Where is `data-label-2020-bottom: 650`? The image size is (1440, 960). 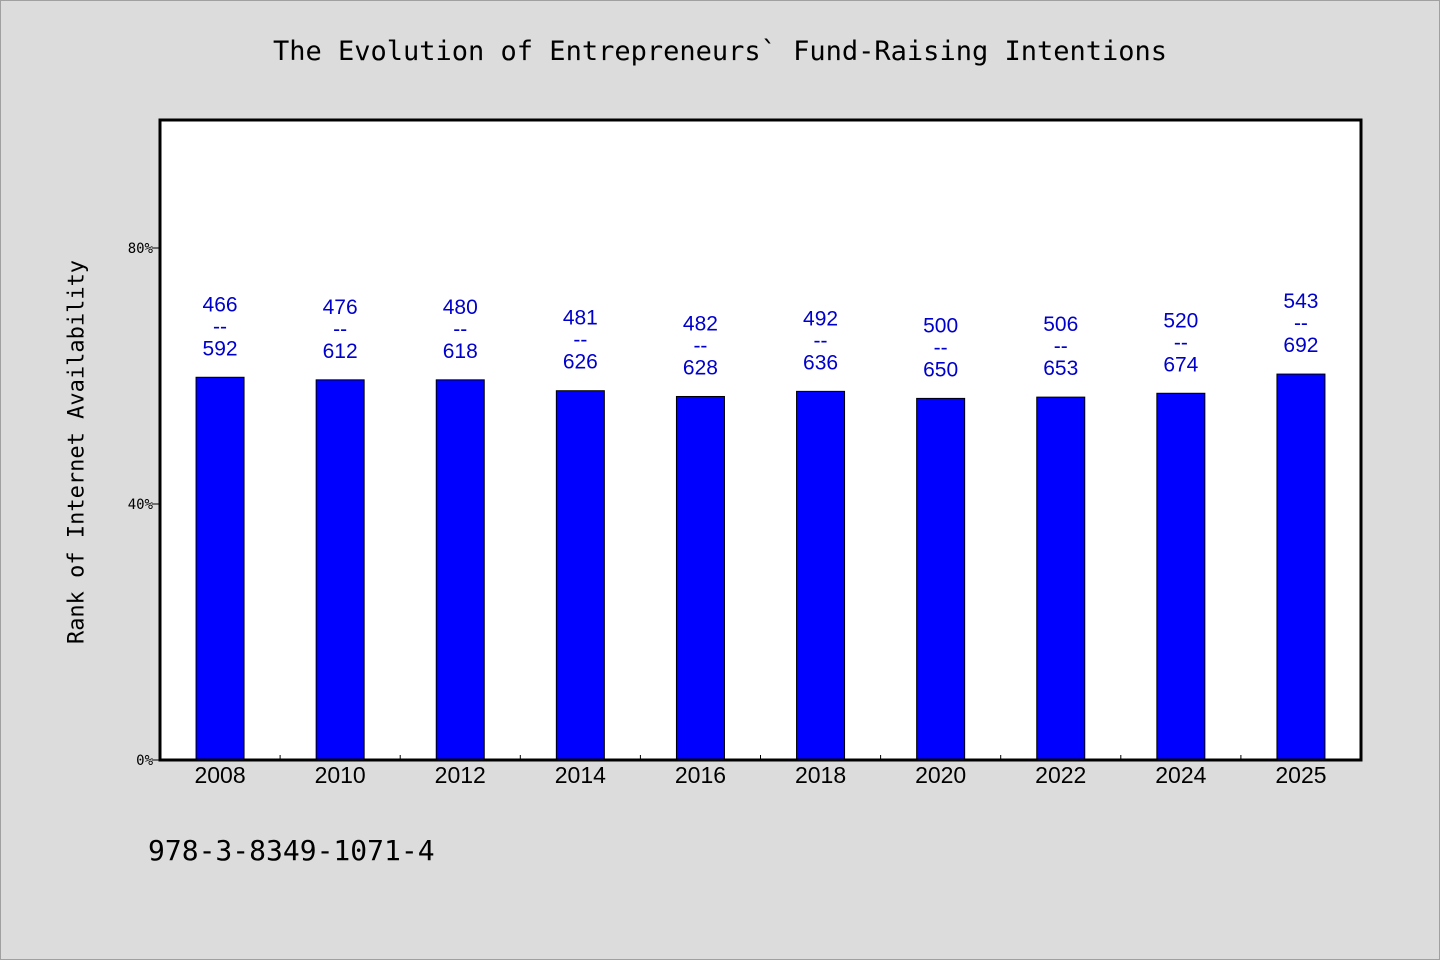 data-label-2020-bottom: 650 is located at coordinates (940, 369).